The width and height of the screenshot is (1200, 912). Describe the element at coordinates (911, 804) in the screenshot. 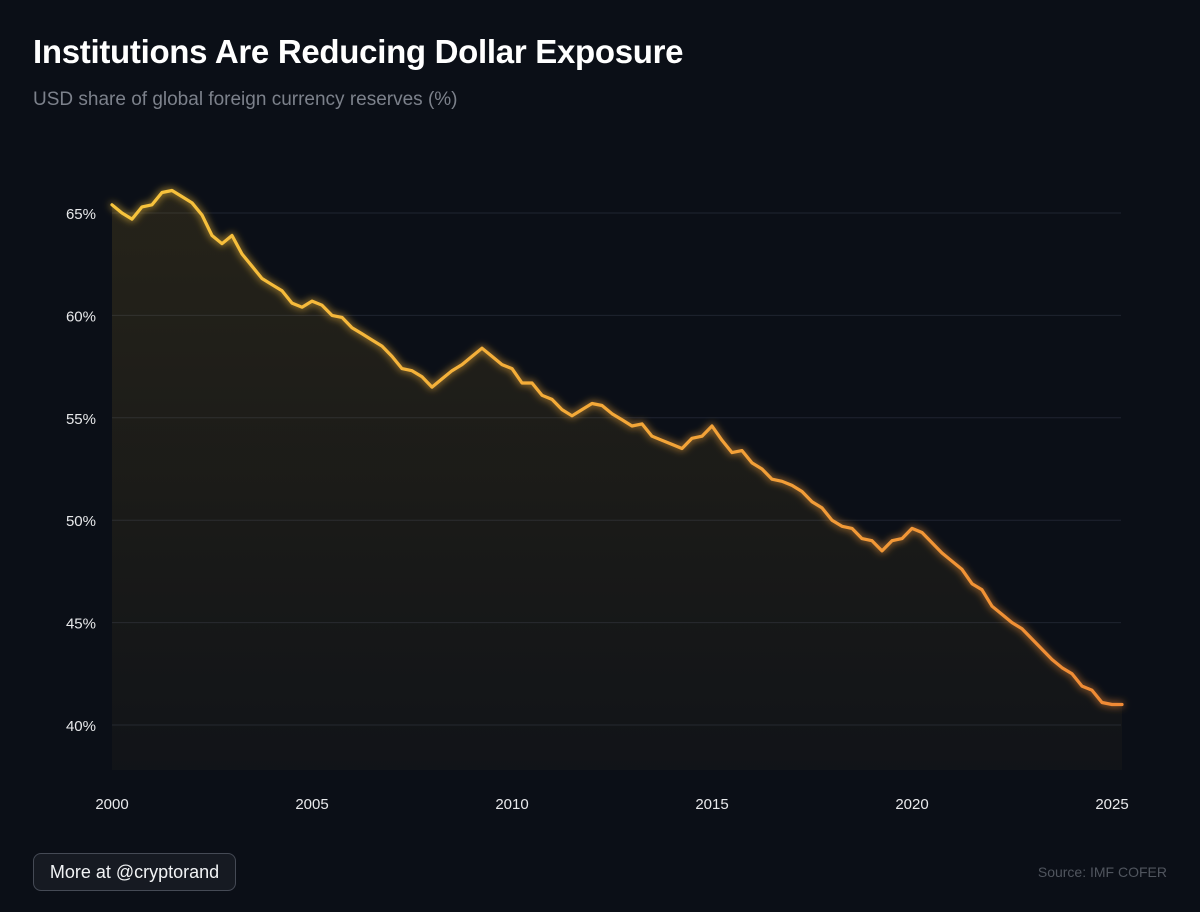

I see `x-tick-label: 2020` at that location.